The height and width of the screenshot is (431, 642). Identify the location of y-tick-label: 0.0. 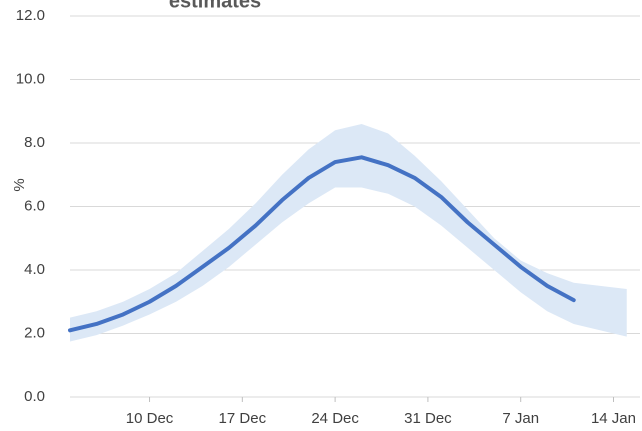
(34, 396).